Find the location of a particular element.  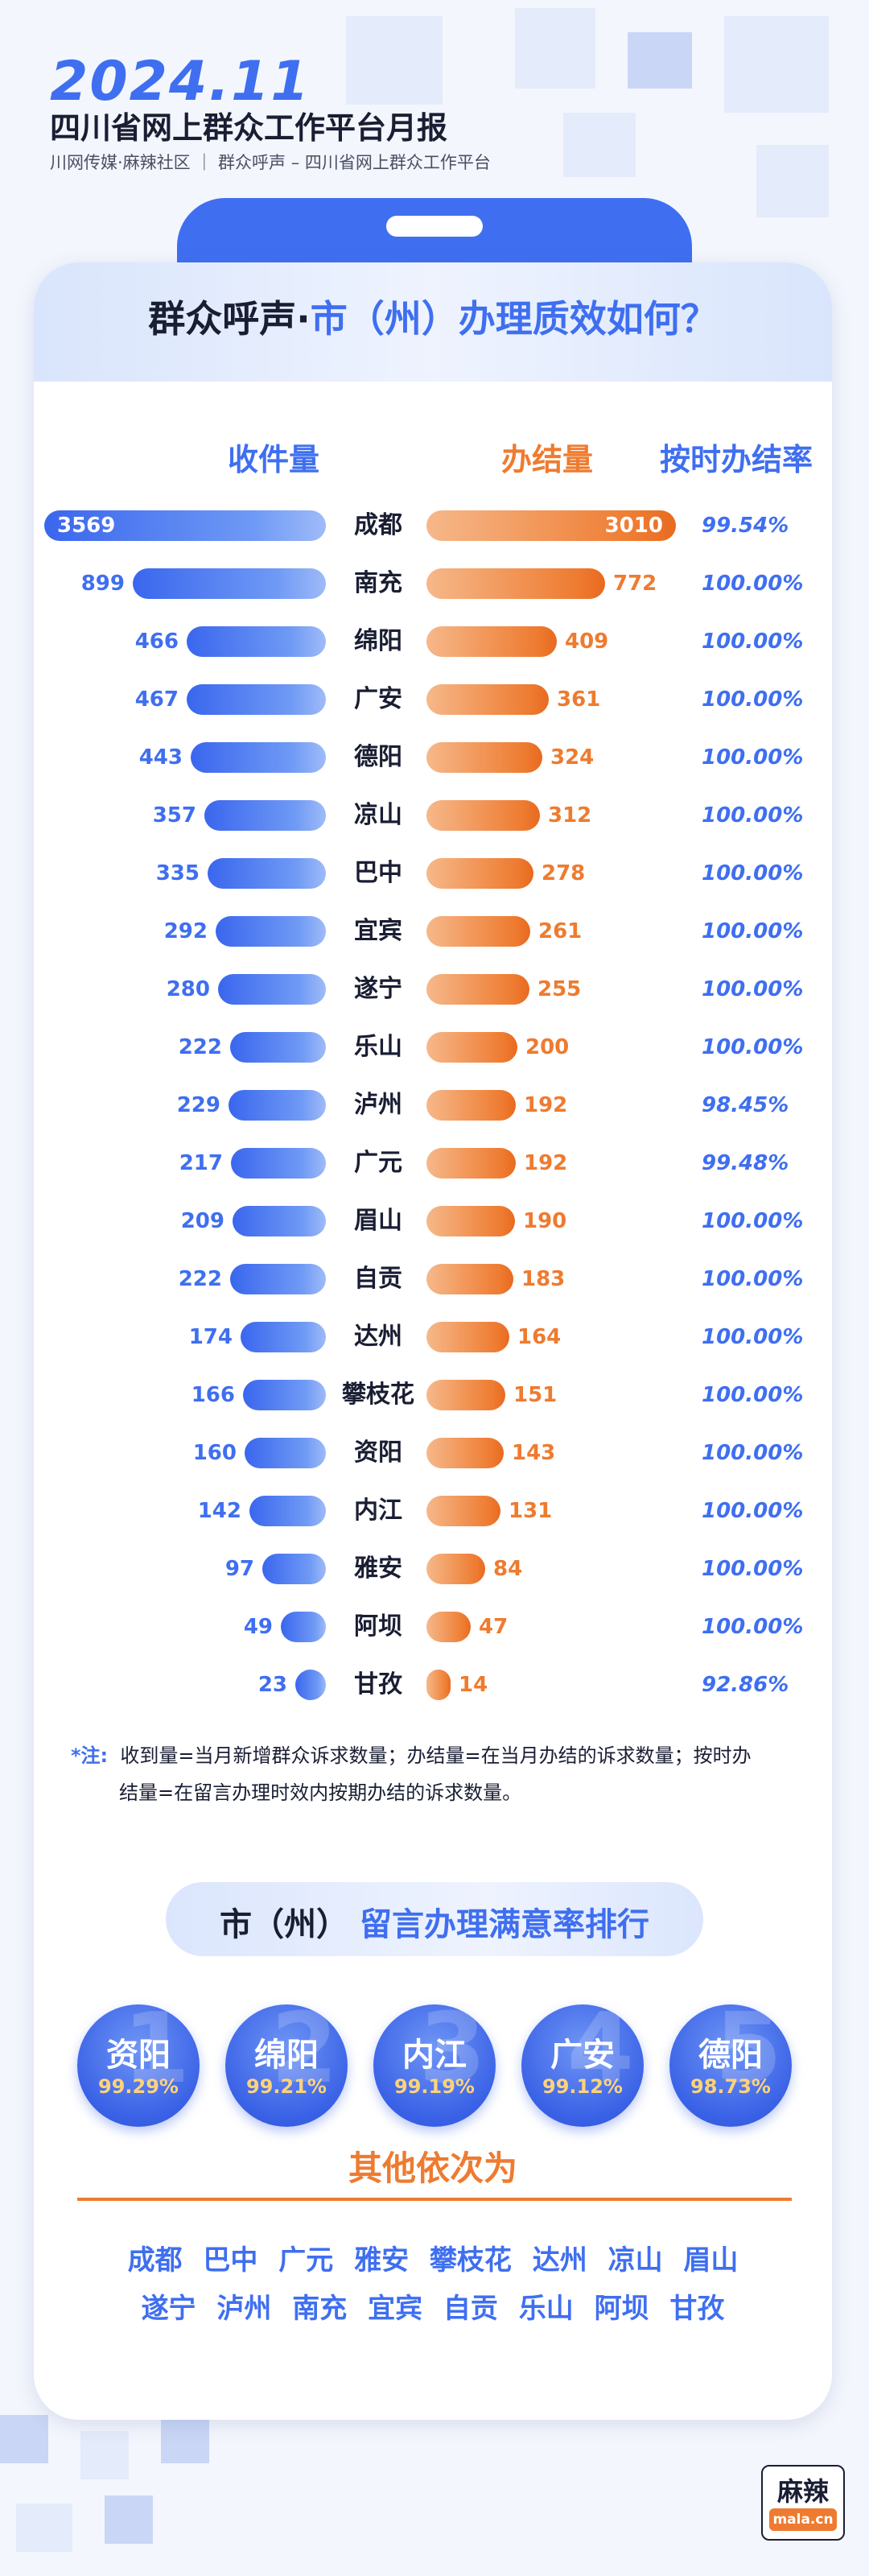

received-value: 280 is located at coordinates (188, 989).